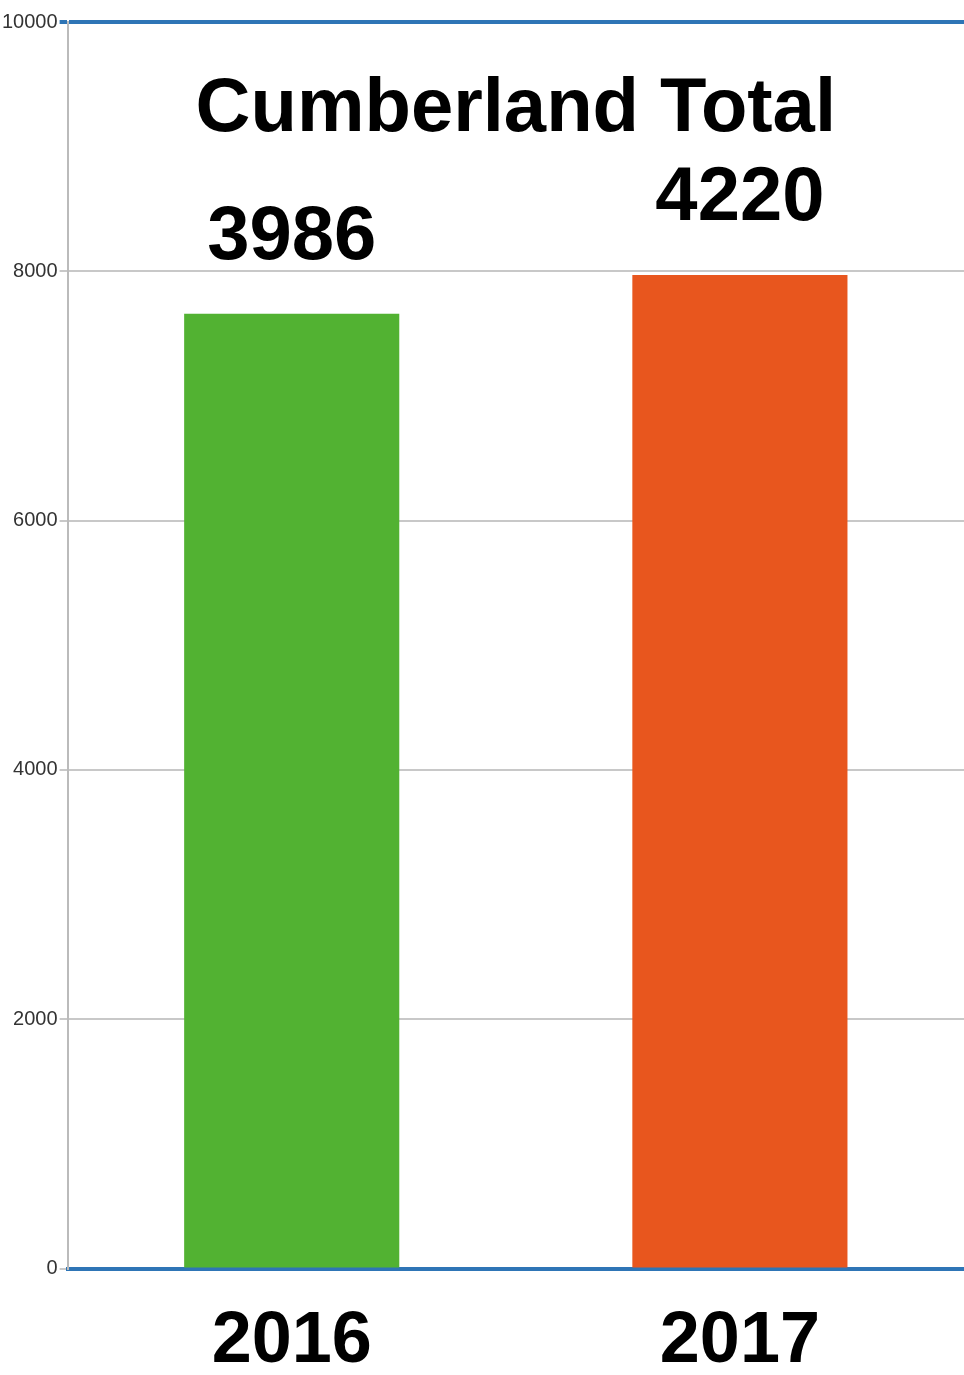 This screenshot has height=1375, width=964. Describe the element at coordinates (35, 768) in the screenshot. I see `y-tick-label: 4000` at that location.